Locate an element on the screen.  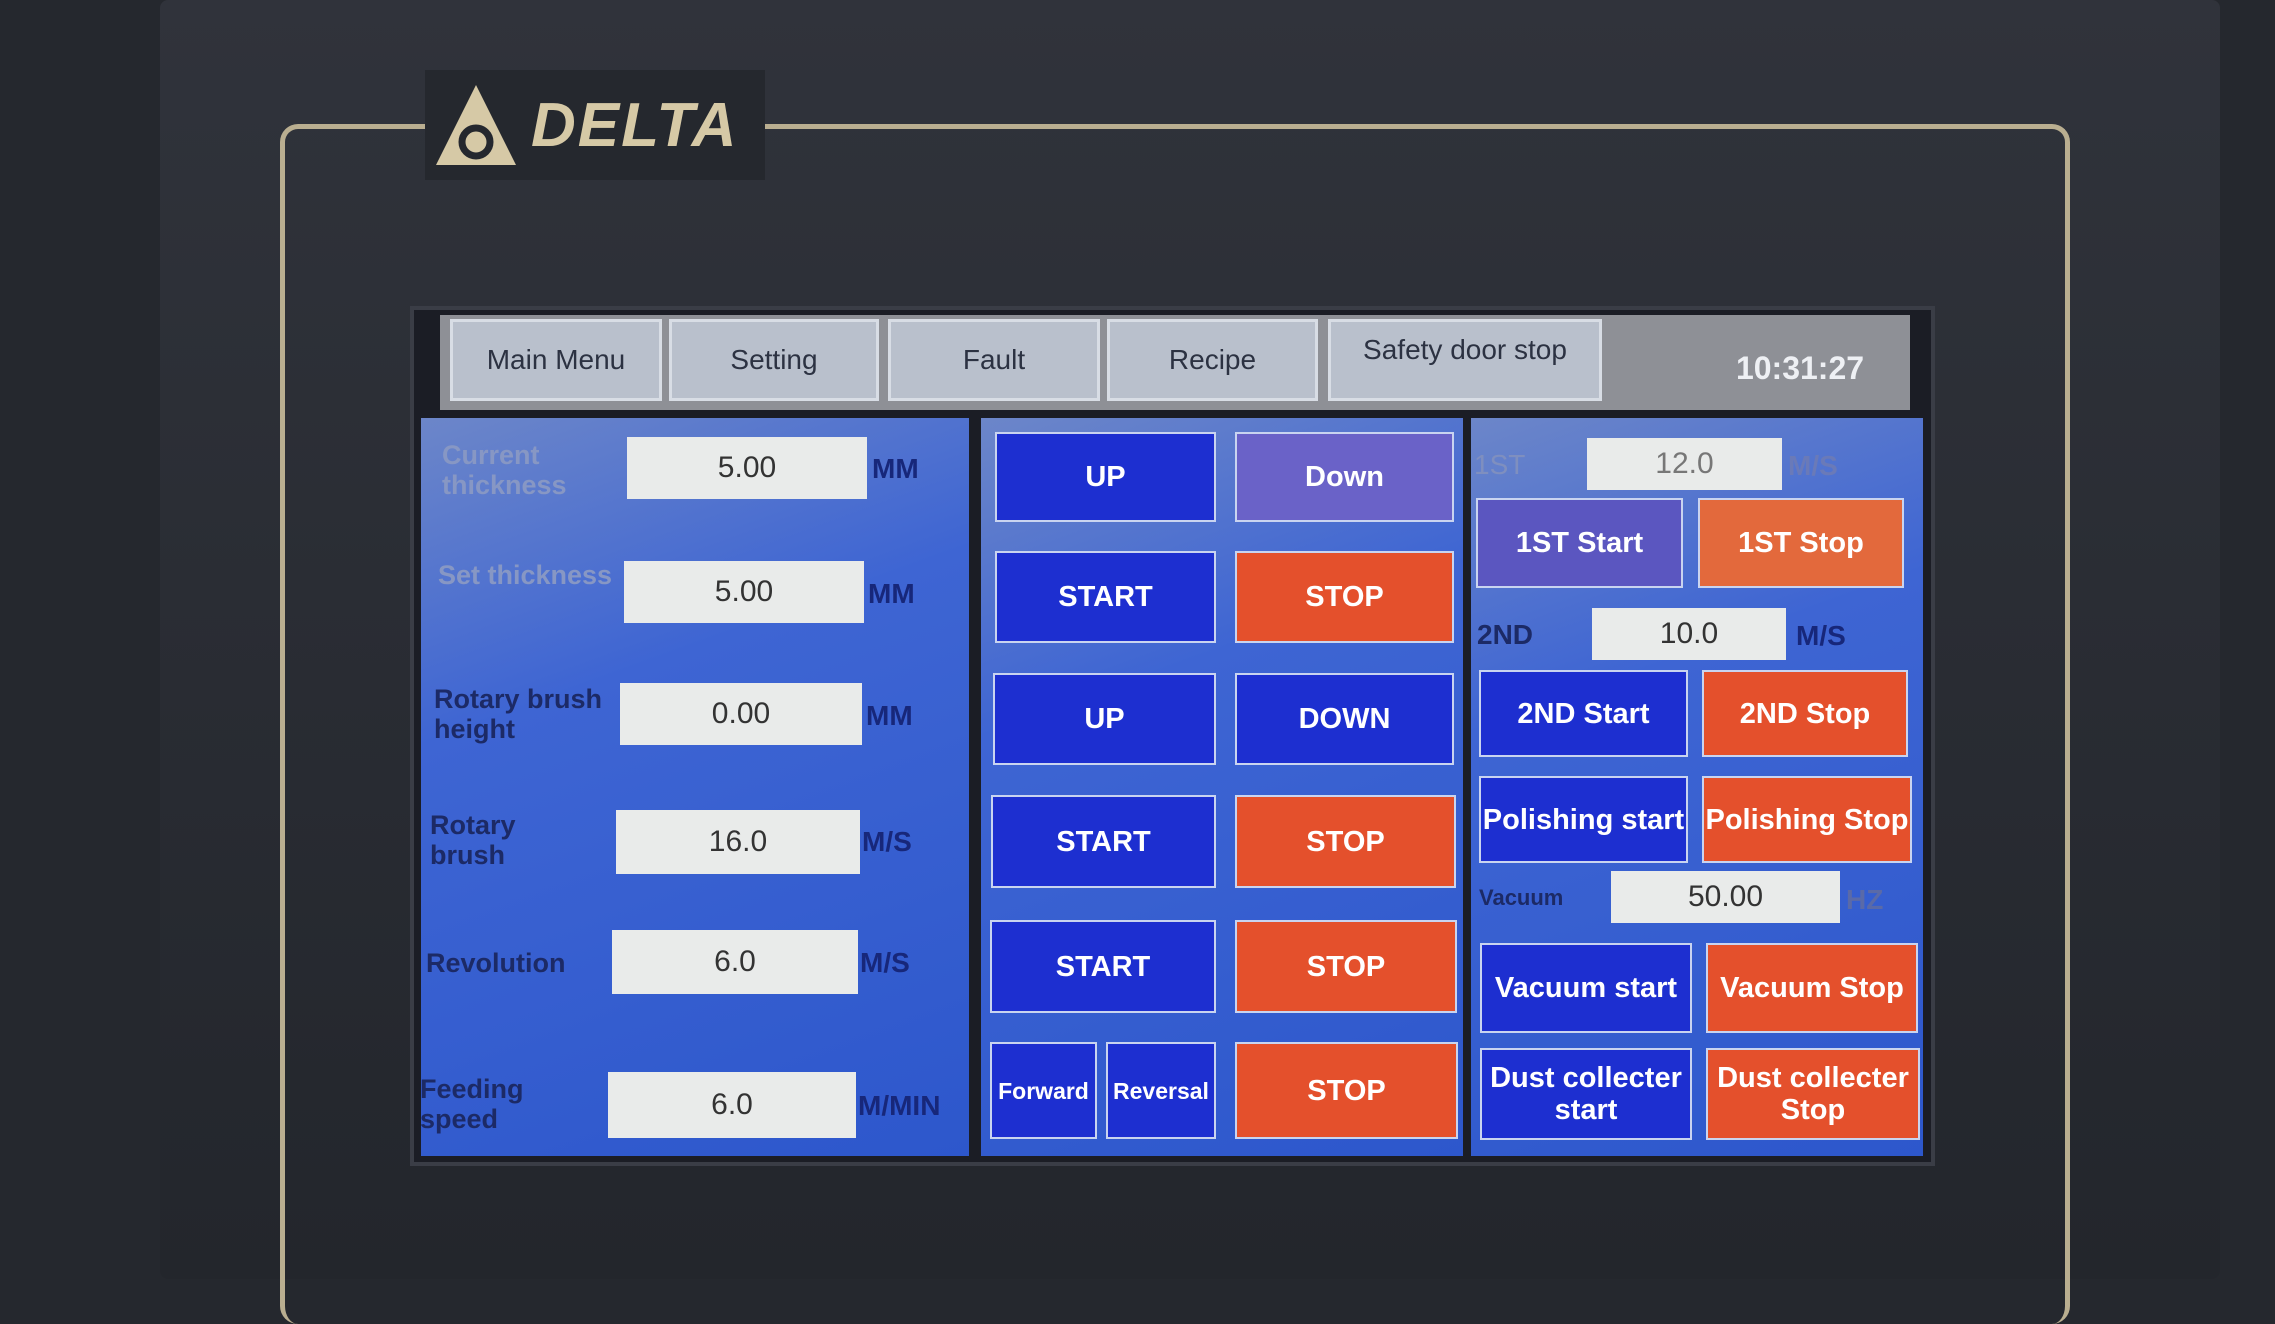
delta-triangle-icon is located at coordinates (476, 125).